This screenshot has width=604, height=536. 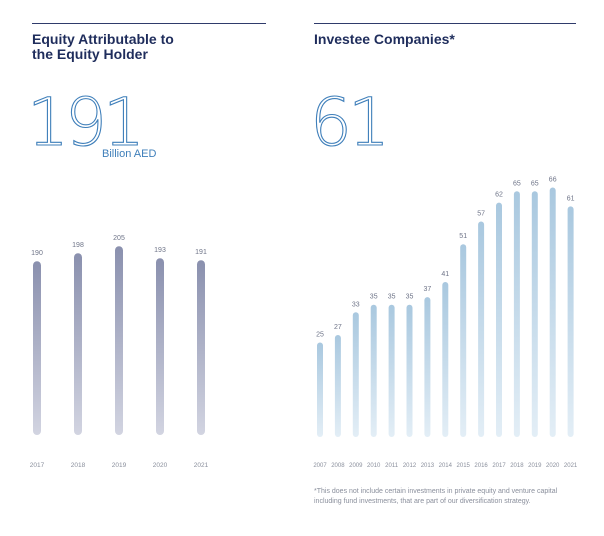 I want to click on investee-value-label-2014: 41, so click(x=445, y=274).